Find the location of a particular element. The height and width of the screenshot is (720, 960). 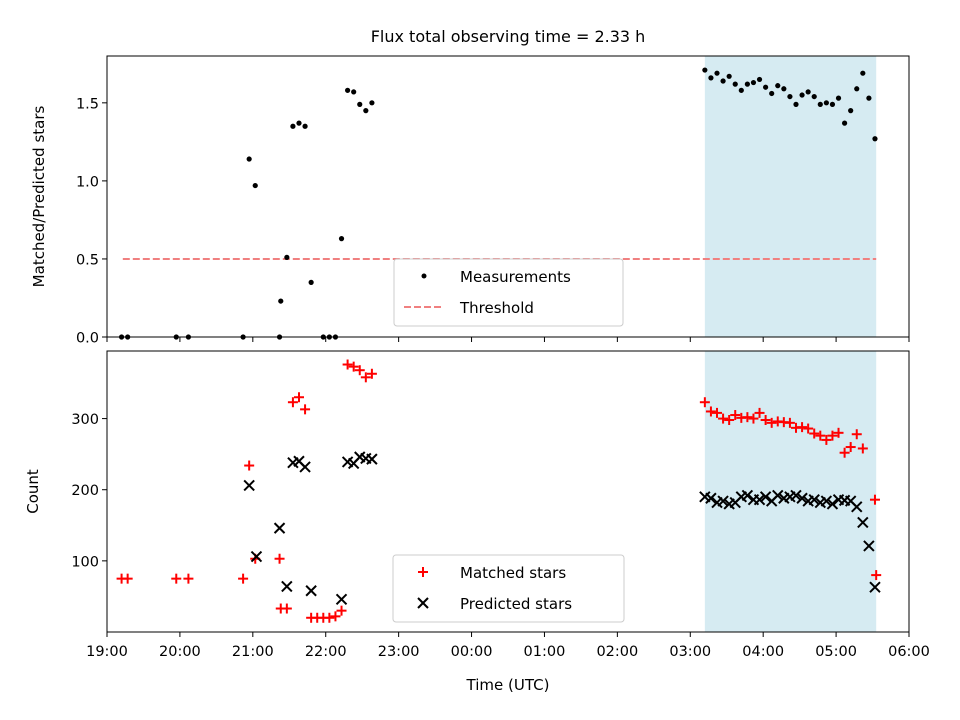

legend-matched-glyph is located at coordinates (423, 572).